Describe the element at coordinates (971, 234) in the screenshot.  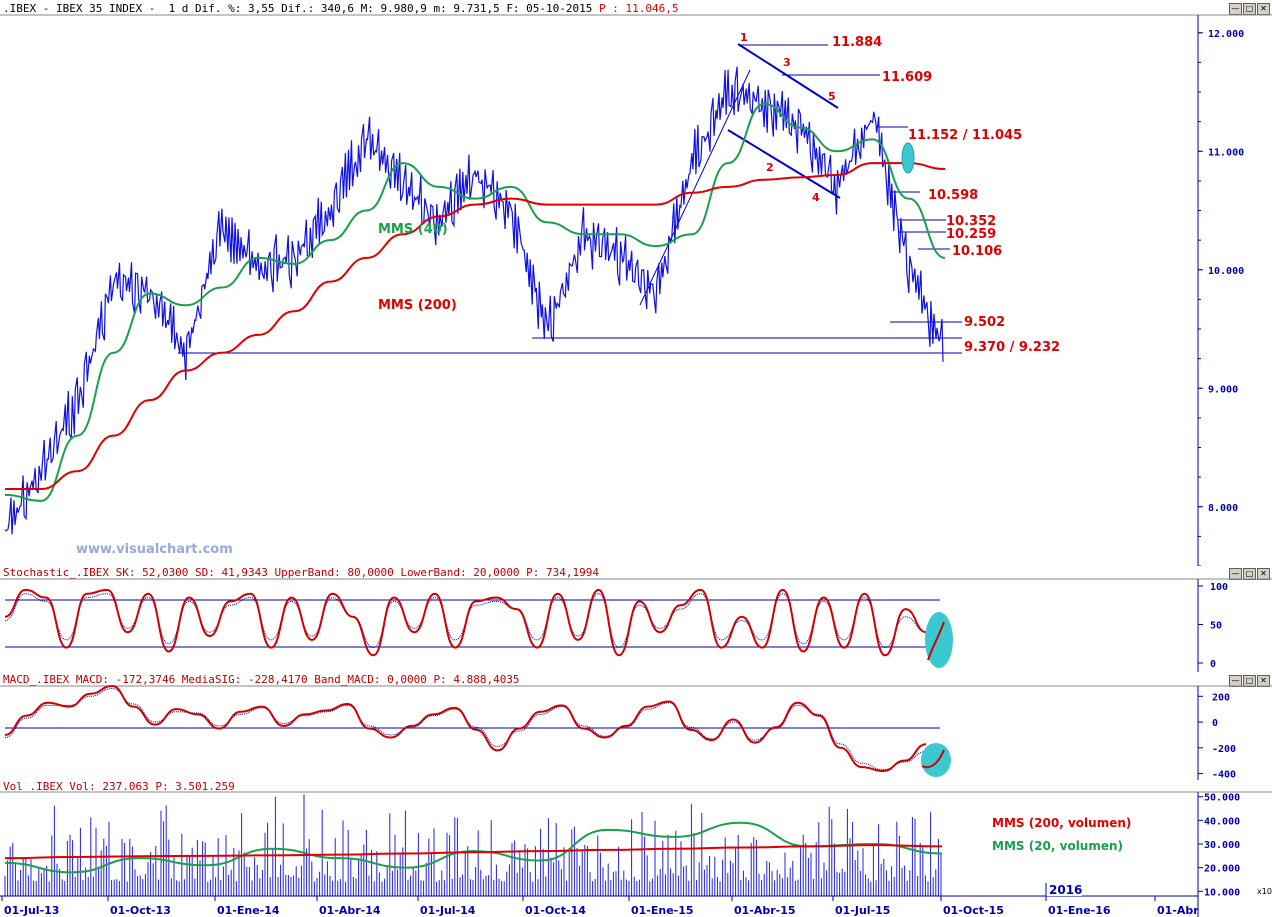
I see `level-label-10259: 10.259` at that location.